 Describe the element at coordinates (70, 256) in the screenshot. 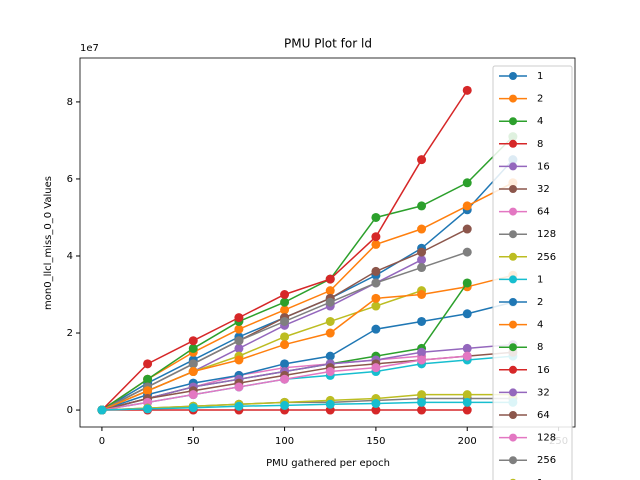

I see `y-tick-label: 4` at that location.